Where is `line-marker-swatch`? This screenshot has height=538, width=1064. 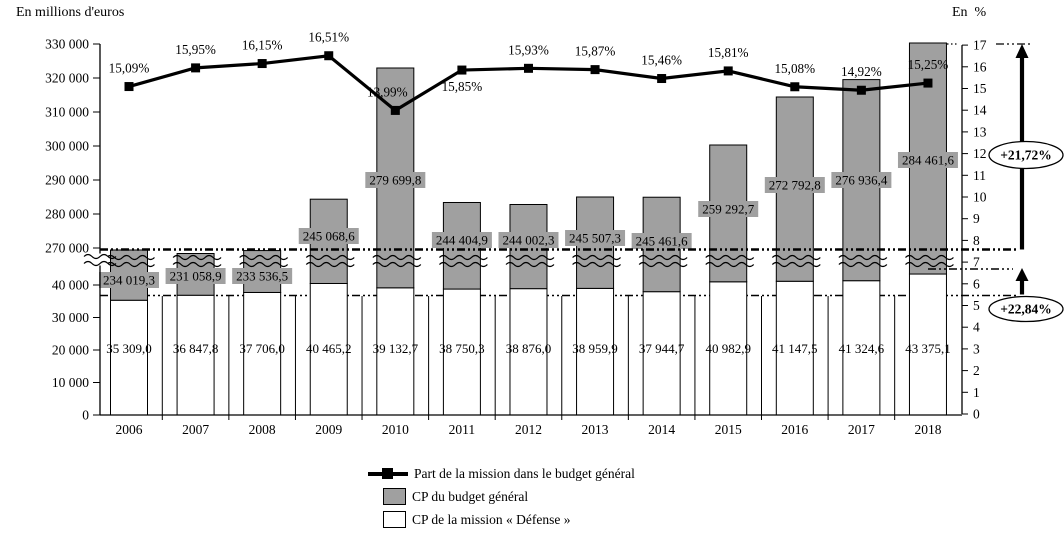
line-marker-swatch is located at coordinates (388, 473).